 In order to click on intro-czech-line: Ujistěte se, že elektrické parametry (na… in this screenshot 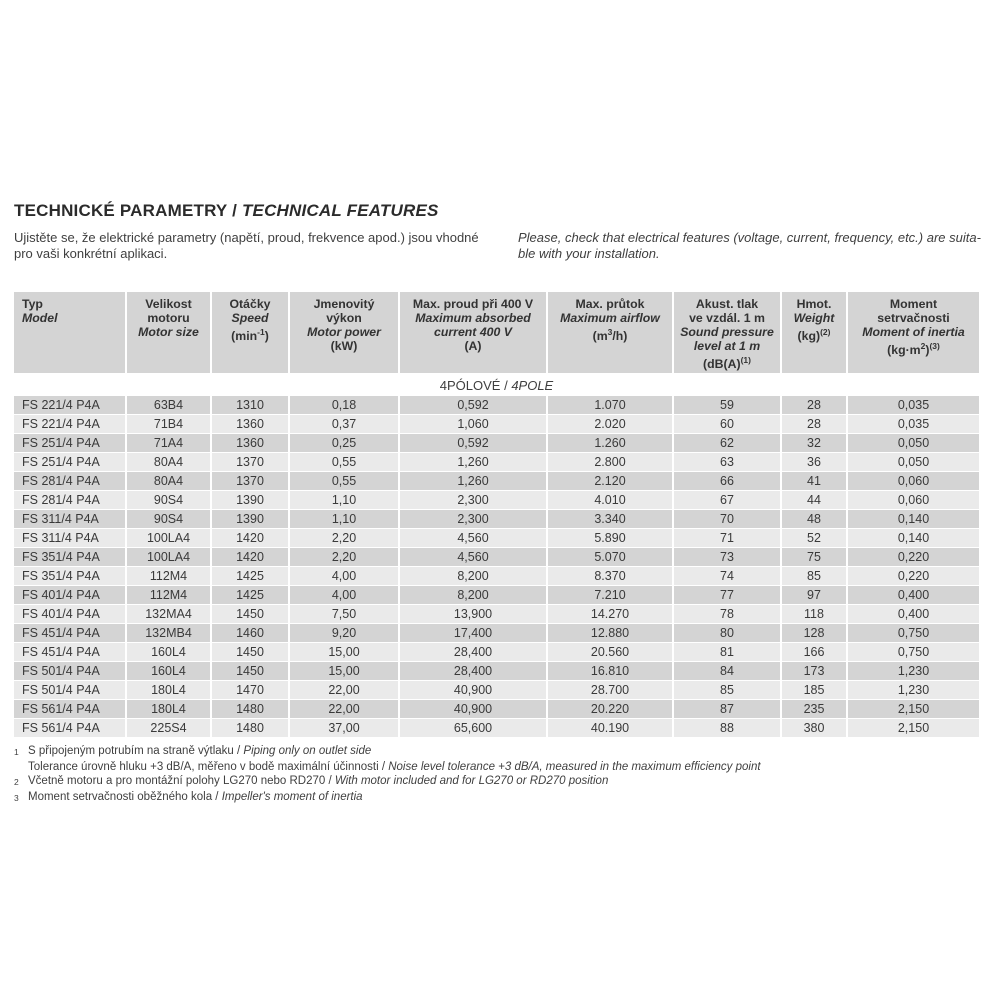, I will do `click(246, 237)`.